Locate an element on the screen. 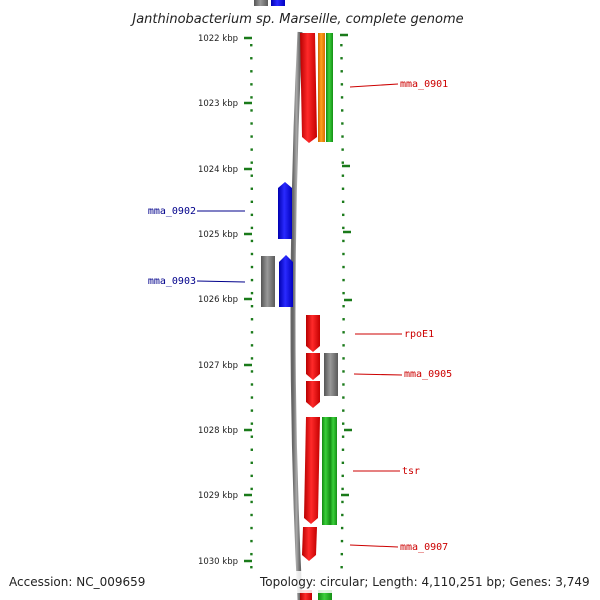 The image size is (600, 600). ruler-tick: 1025 kbp is located at coordinates (225, 235).